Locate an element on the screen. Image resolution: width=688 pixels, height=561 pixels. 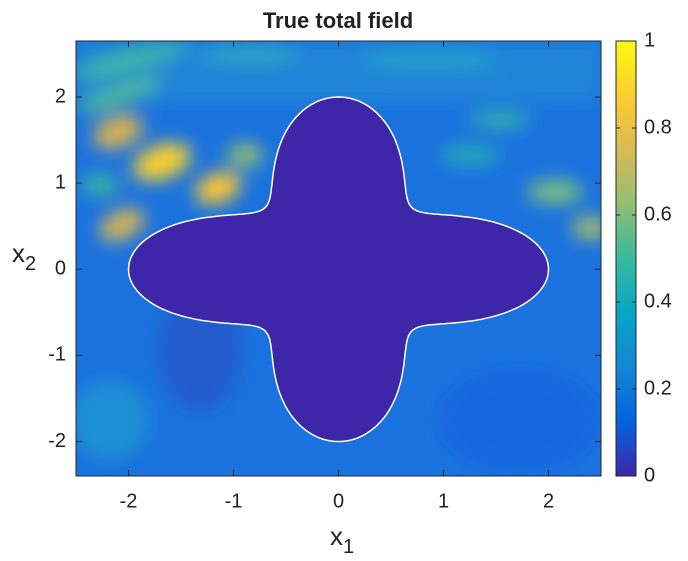
x-label-sub: 1 is located at coordinates (348, 547).